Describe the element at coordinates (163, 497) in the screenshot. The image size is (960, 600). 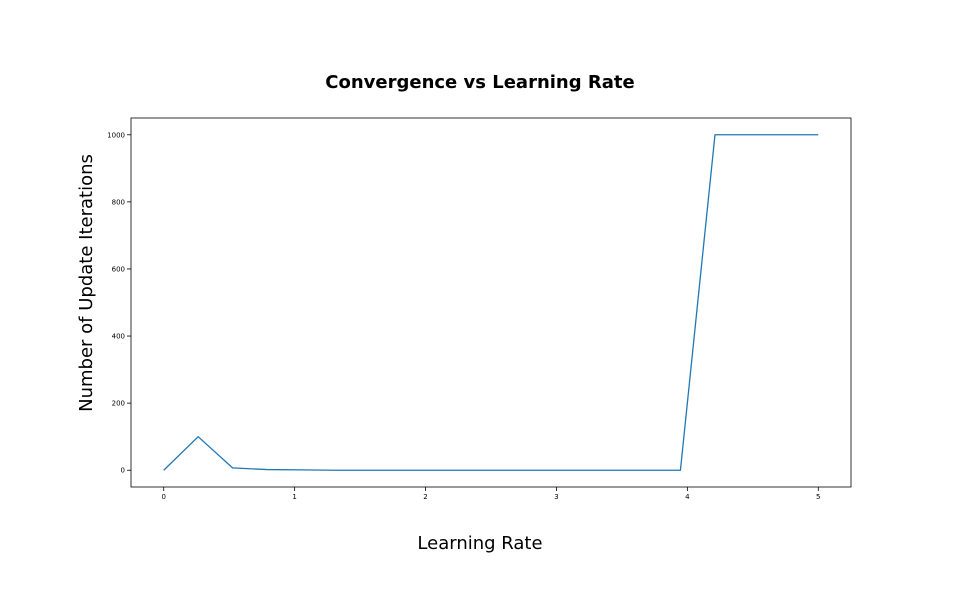
I see `x-tick-label: 0` at that location.